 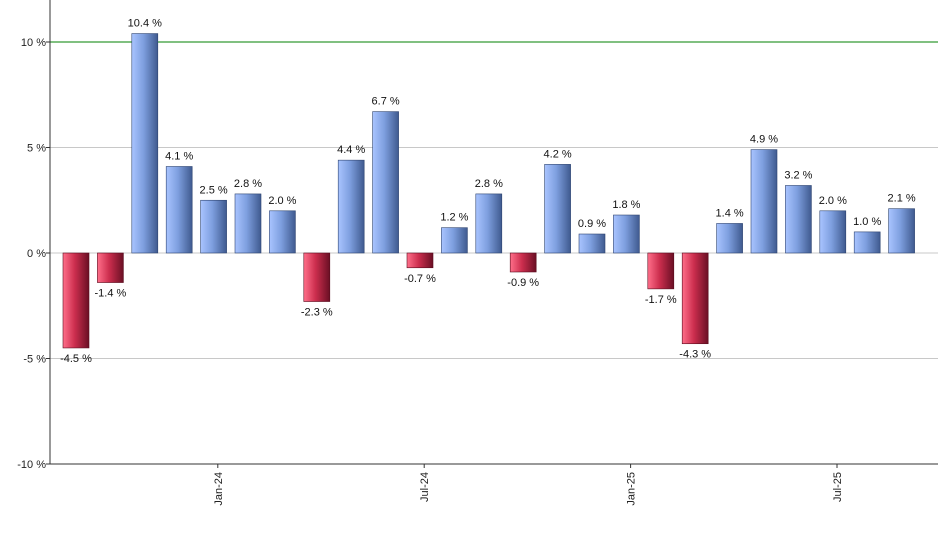 I want to click on data-label: -0.9 %, so click(x=523, y=283).